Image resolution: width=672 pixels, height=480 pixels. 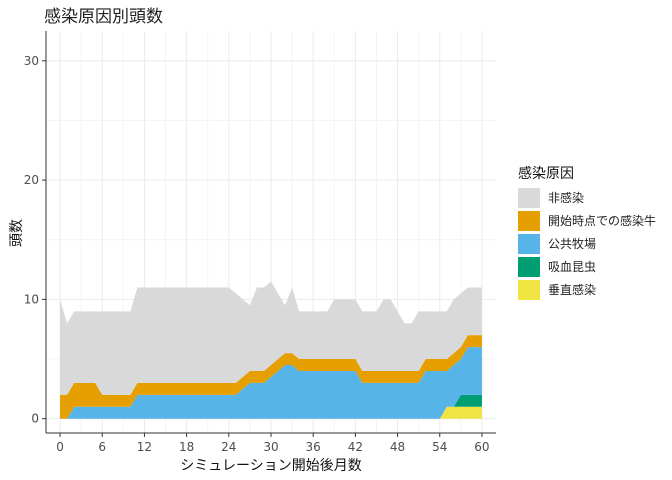 I want to click on x-tick-label: 18, so click(x=186, y=447).